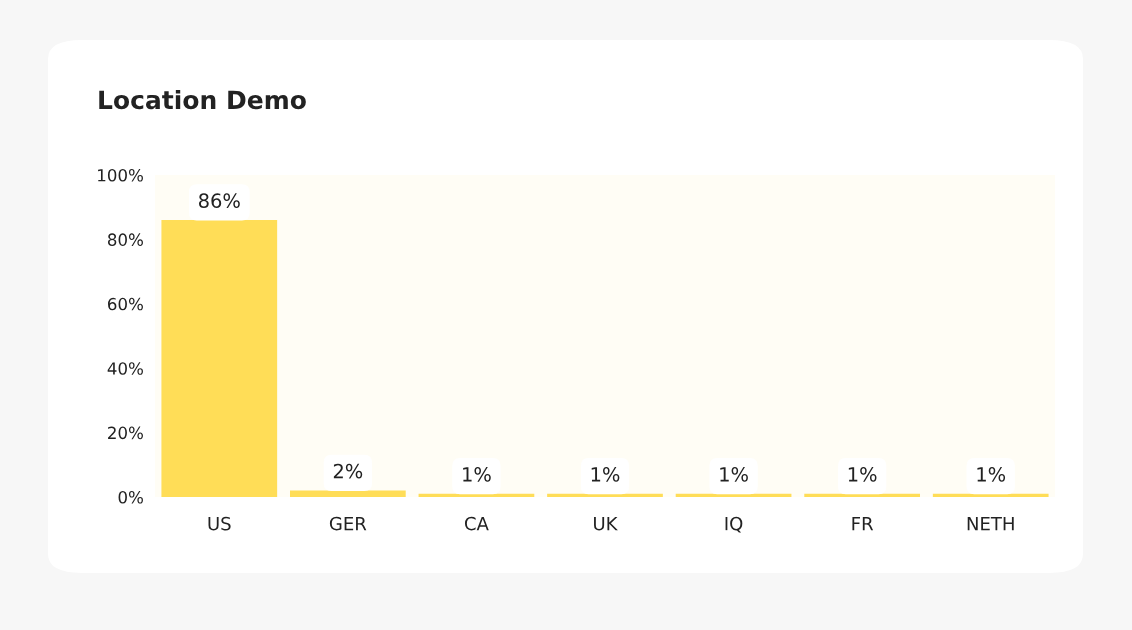  I want to click on data-label: 2%, so click(348, 471).